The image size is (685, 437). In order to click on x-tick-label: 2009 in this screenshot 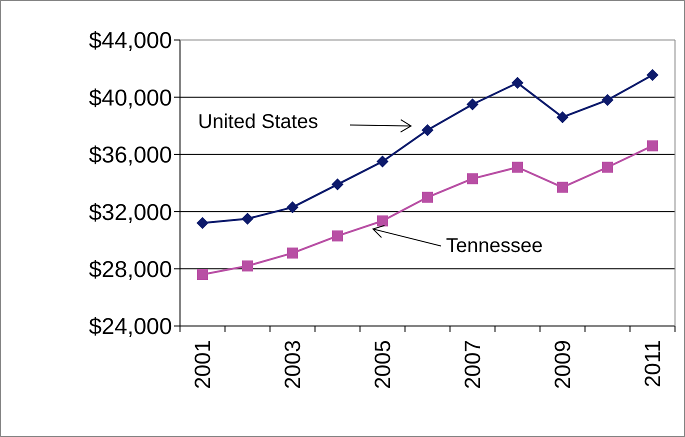, I will do `click(562, 364)`.